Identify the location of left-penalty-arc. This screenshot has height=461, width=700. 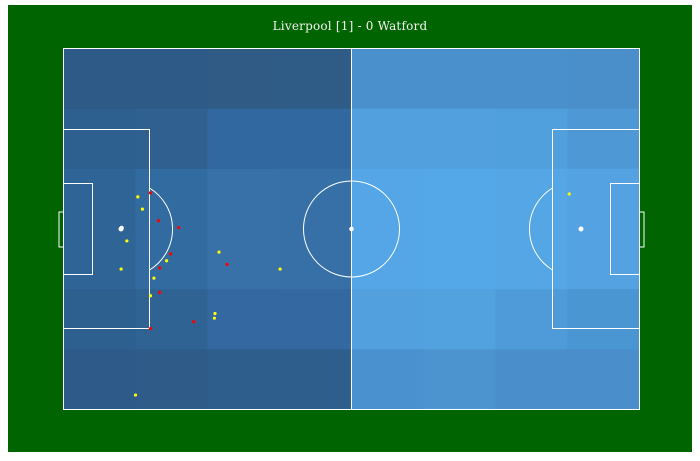
(161, 229).